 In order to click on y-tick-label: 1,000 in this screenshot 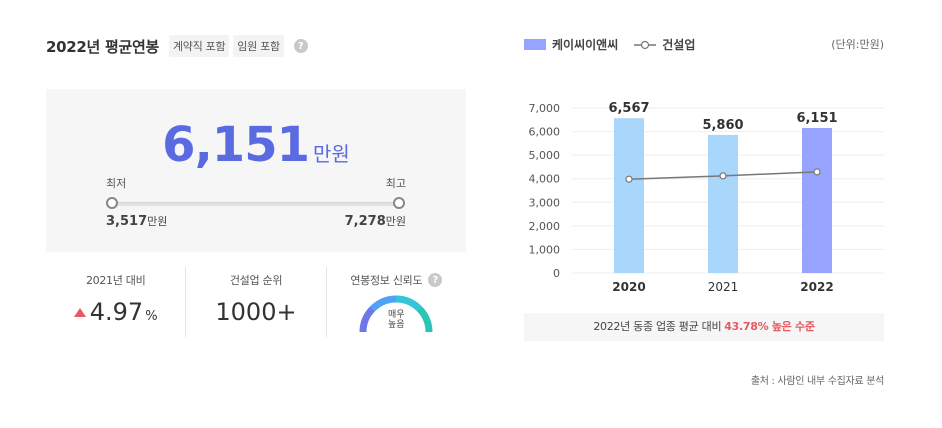, I will do `click(545, 249)`.